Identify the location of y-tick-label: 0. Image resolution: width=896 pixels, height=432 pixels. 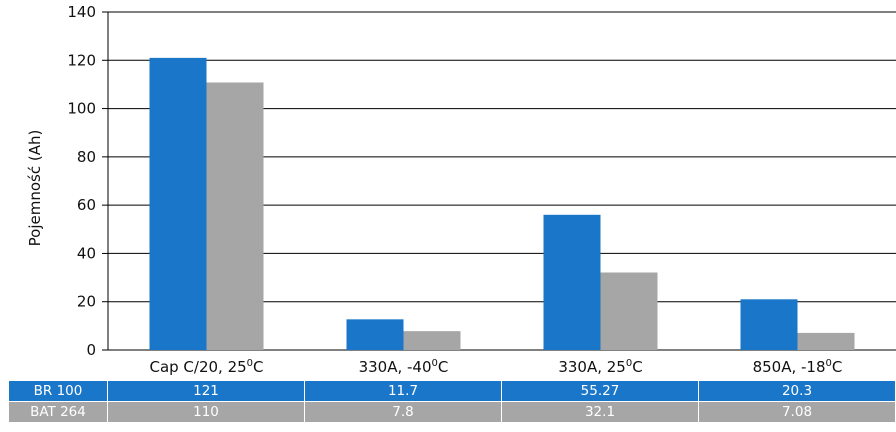
(91, 350).